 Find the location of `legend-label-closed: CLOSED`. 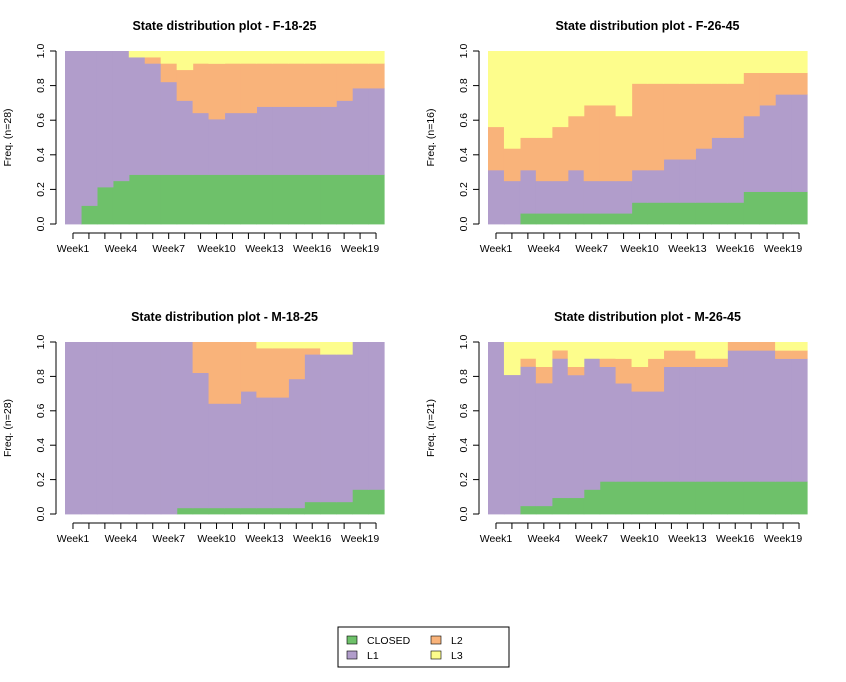

legend-label-closed: CLOSED is located at coordinates (389, 641).